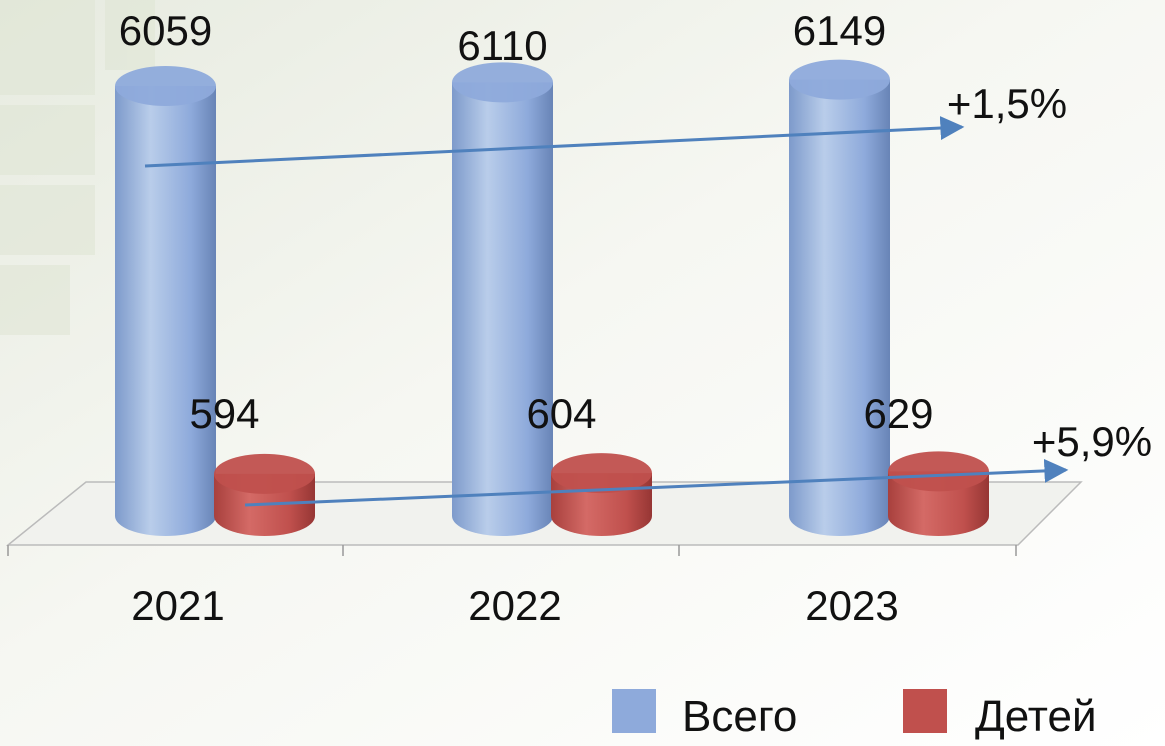 This screenshot has width=1165, height=746. Describe the element at coordinates (502, 45) in the screenshot. I see `data-label: 6110` at that location.